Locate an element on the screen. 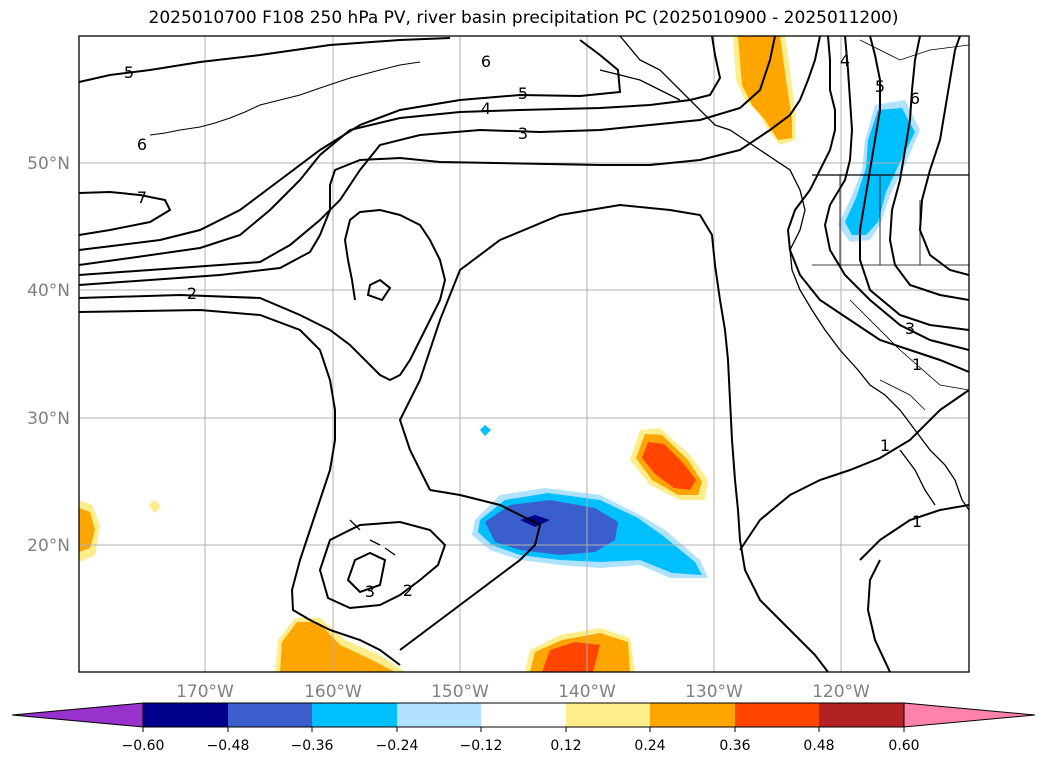 This screenshot has width=1047, height=765. colorbar-tick-label: −0.12 is located at coordinates (481, 746).